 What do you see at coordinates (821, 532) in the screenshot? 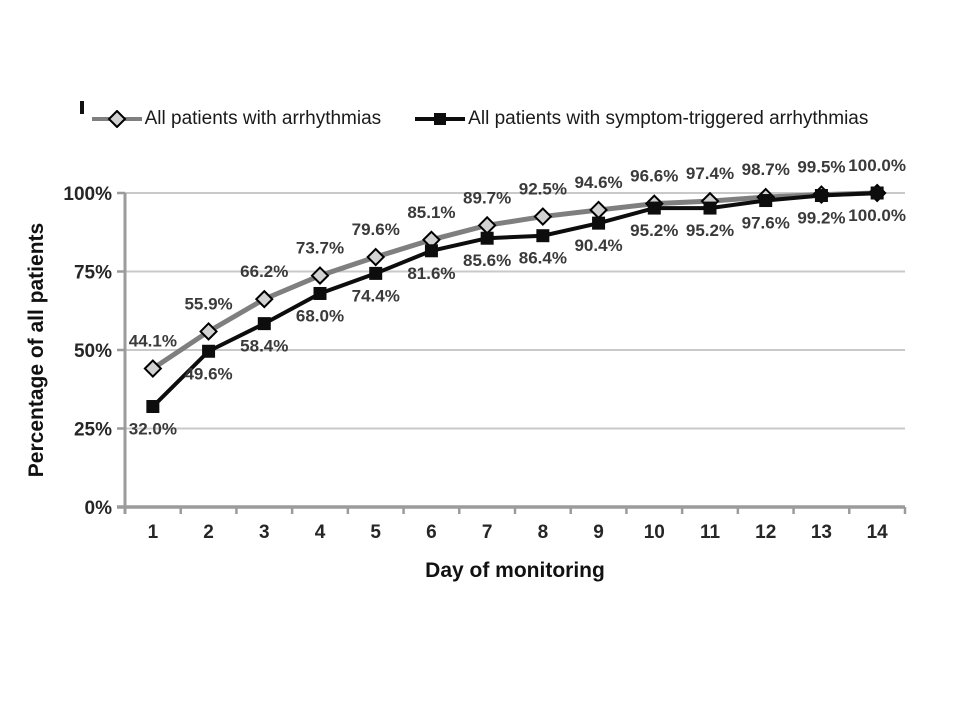
I see `x-tick-label: 13` at bounding box center [821, 532].